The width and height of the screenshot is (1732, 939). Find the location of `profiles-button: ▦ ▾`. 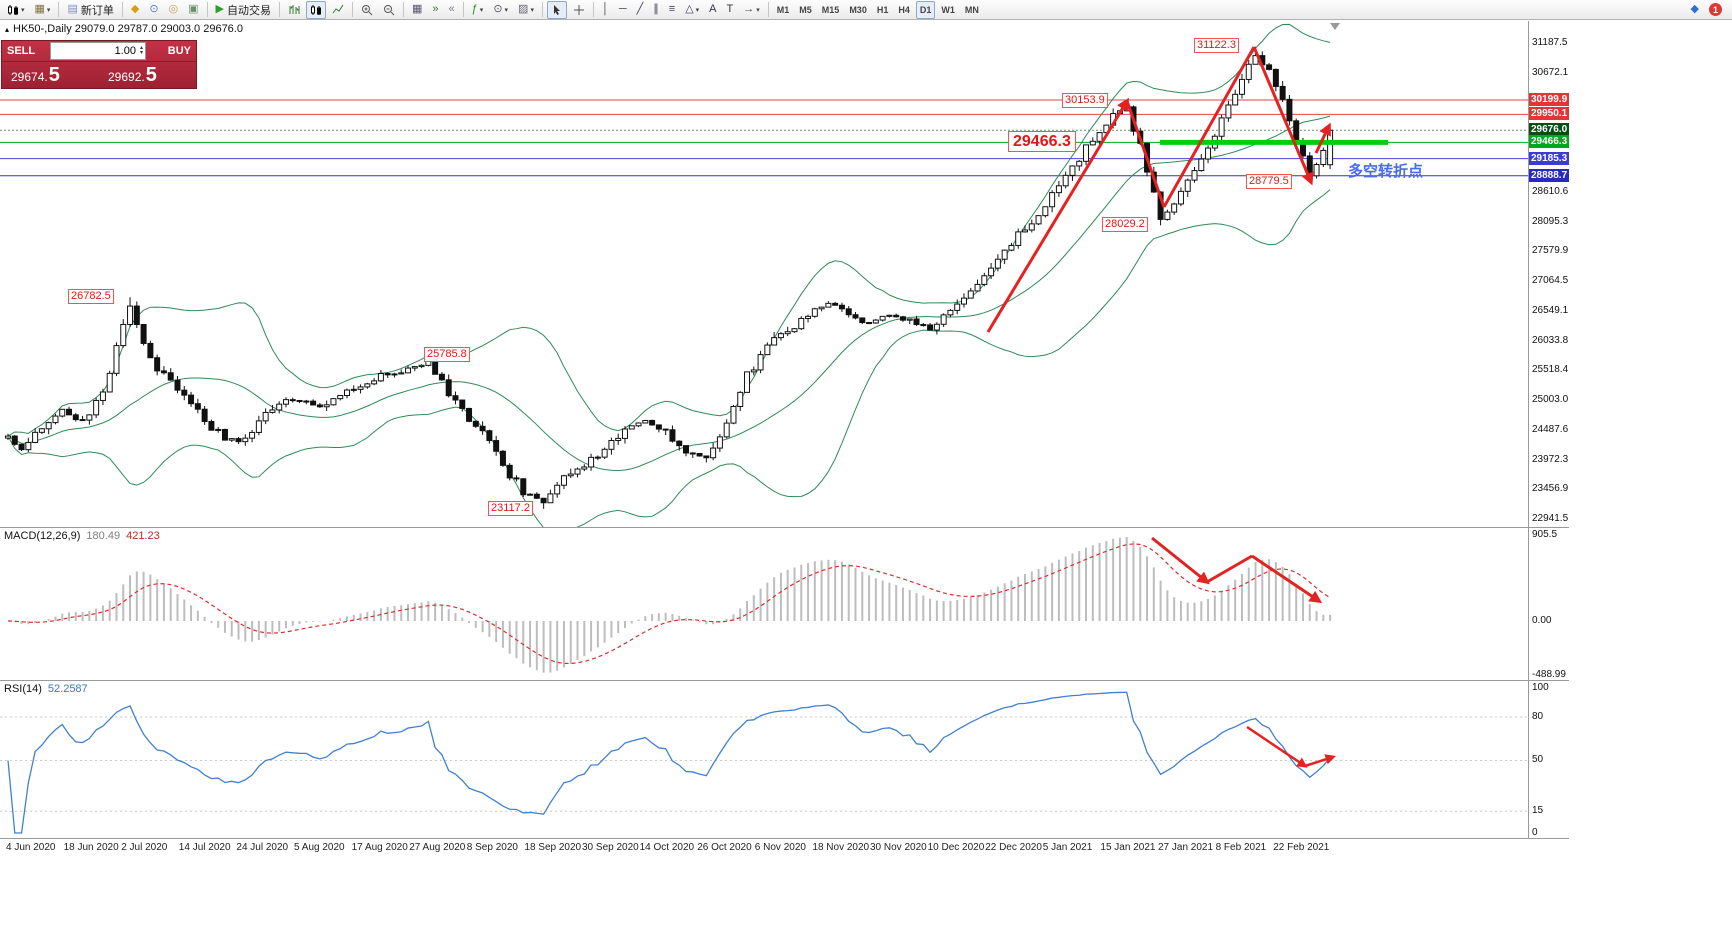

profiles-button: ▦ ▾ is located at coordinates (43, 10).